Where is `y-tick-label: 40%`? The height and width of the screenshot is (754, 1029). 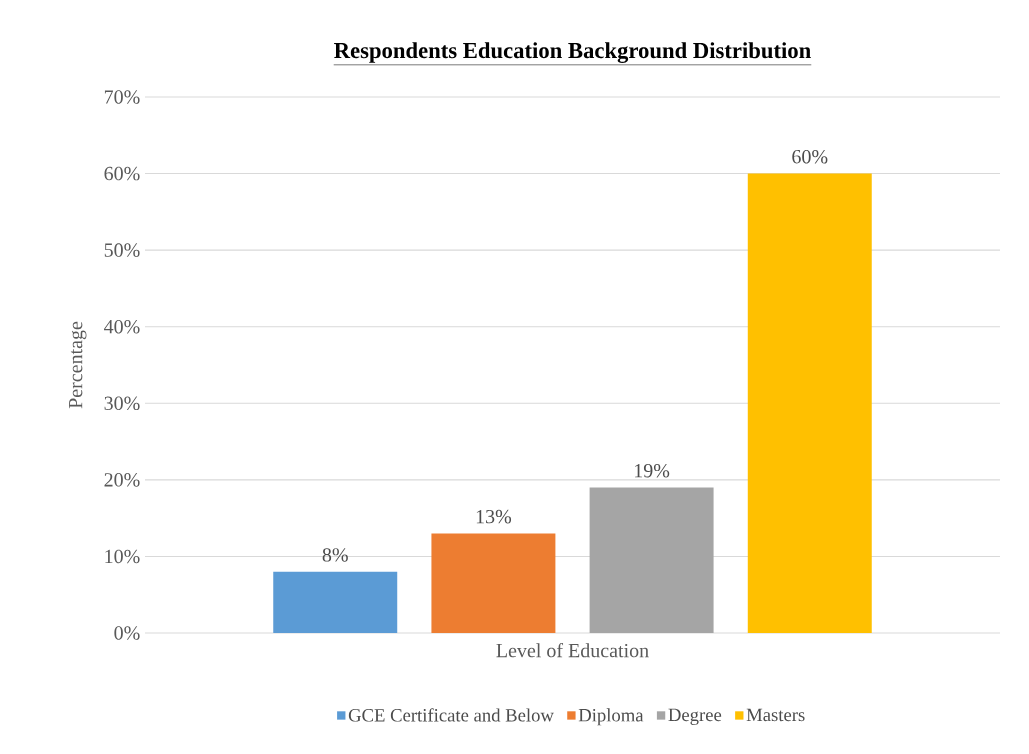 y-tick-label: 40% is located at coordinates (122, 326).